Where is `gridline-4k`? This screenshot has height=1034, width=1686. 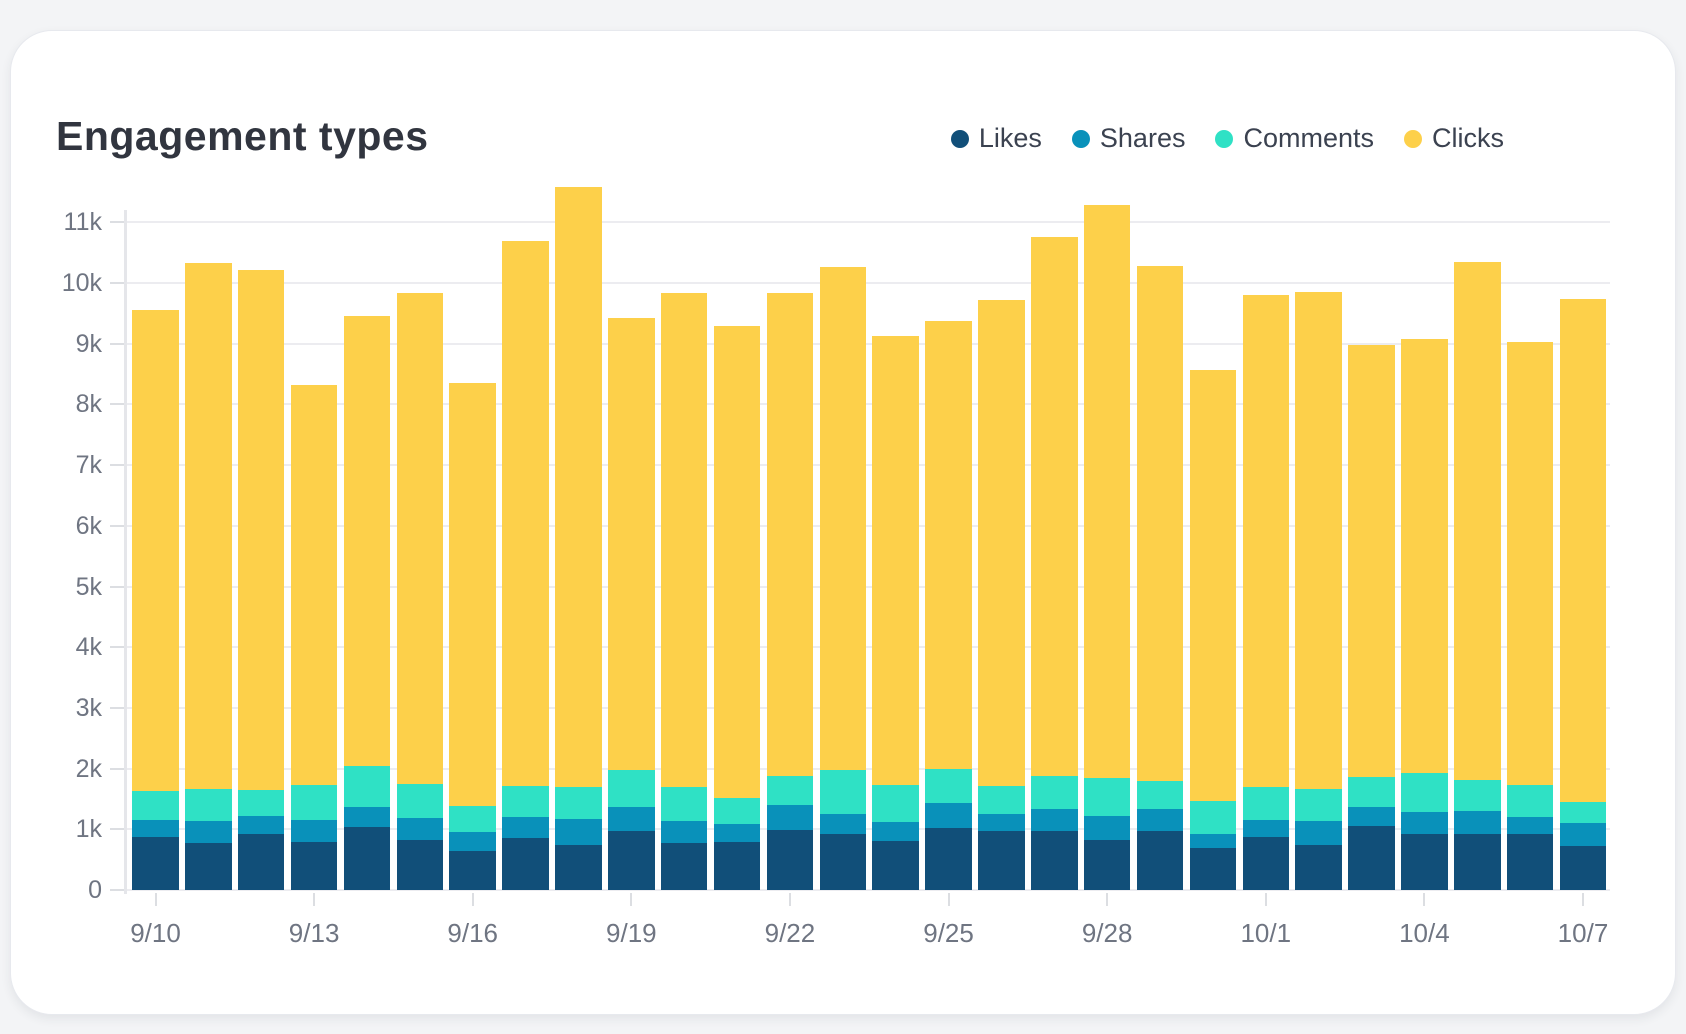
gridline-4k is located at coordinates (868, 647).